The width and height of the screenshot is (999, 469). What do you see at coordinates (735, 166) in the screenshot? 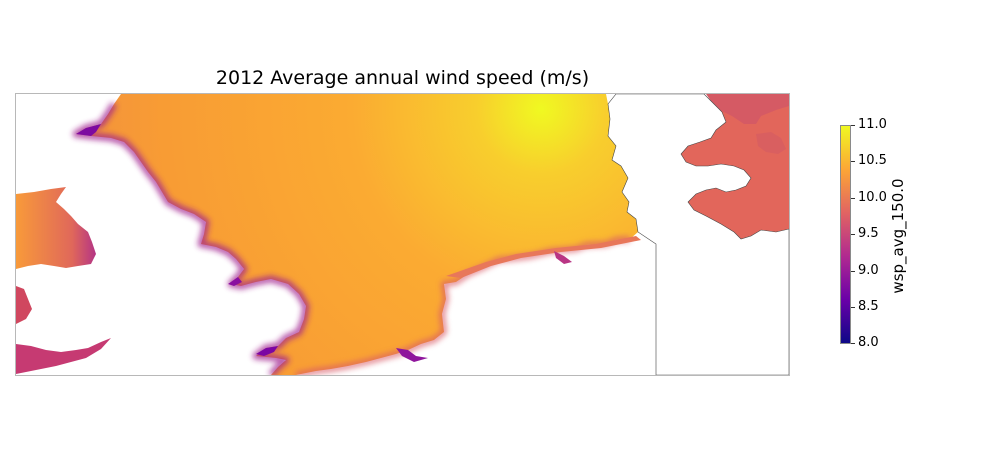
I see `skagerrak-water` at bounding box center [735, 166].